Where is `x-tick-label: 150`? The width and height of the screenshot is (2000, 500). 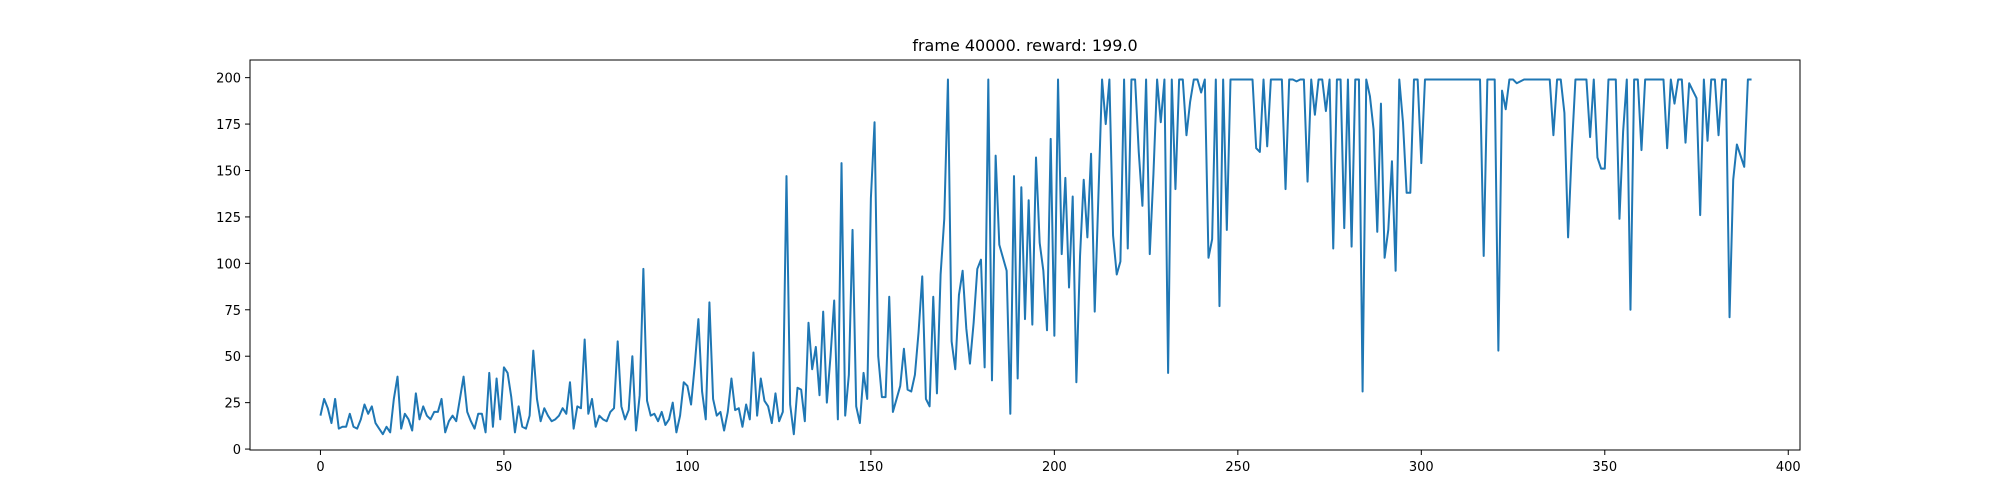 x-tick-label: 150 is located at coordinates (870, 467).